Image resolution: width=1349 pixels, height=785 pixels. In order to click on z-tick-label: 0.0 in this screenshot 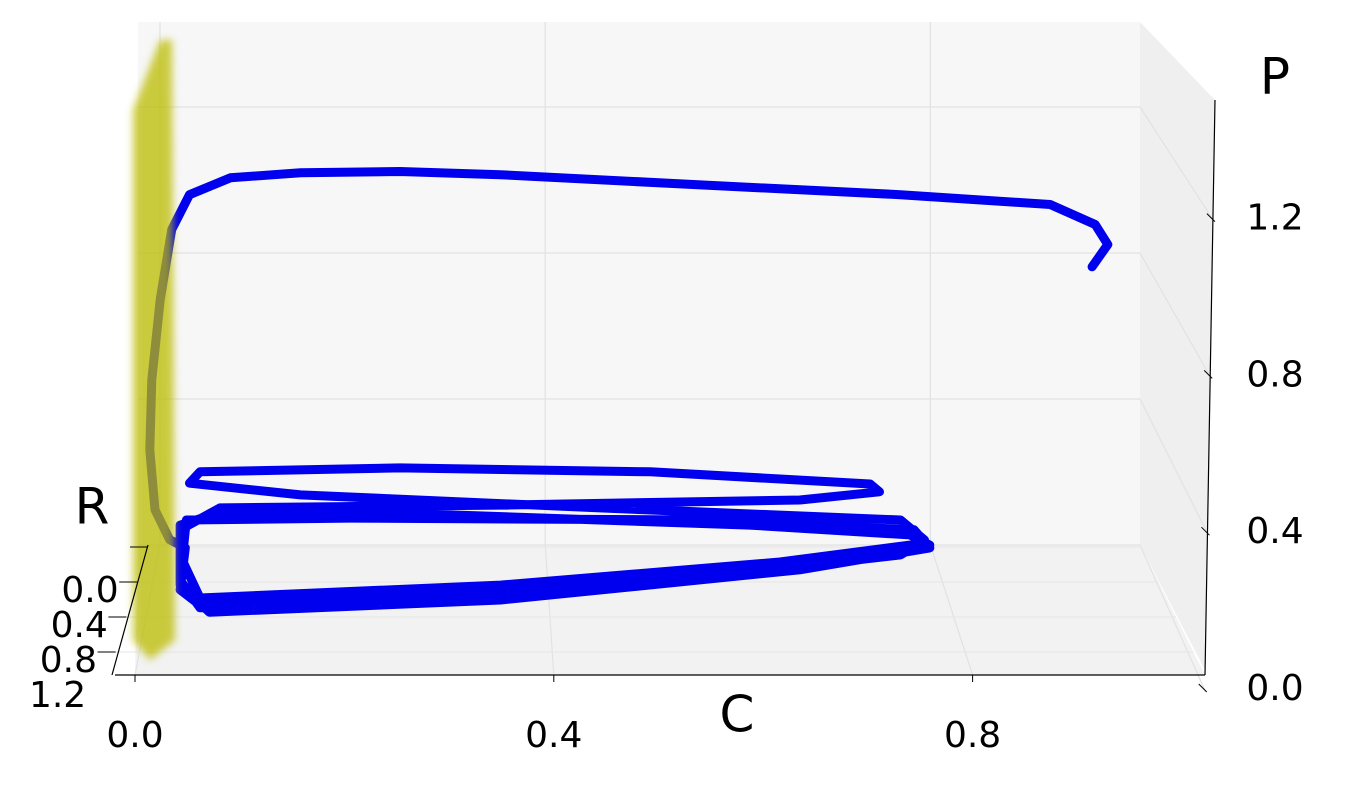, I will do `click(1274, 688)`.